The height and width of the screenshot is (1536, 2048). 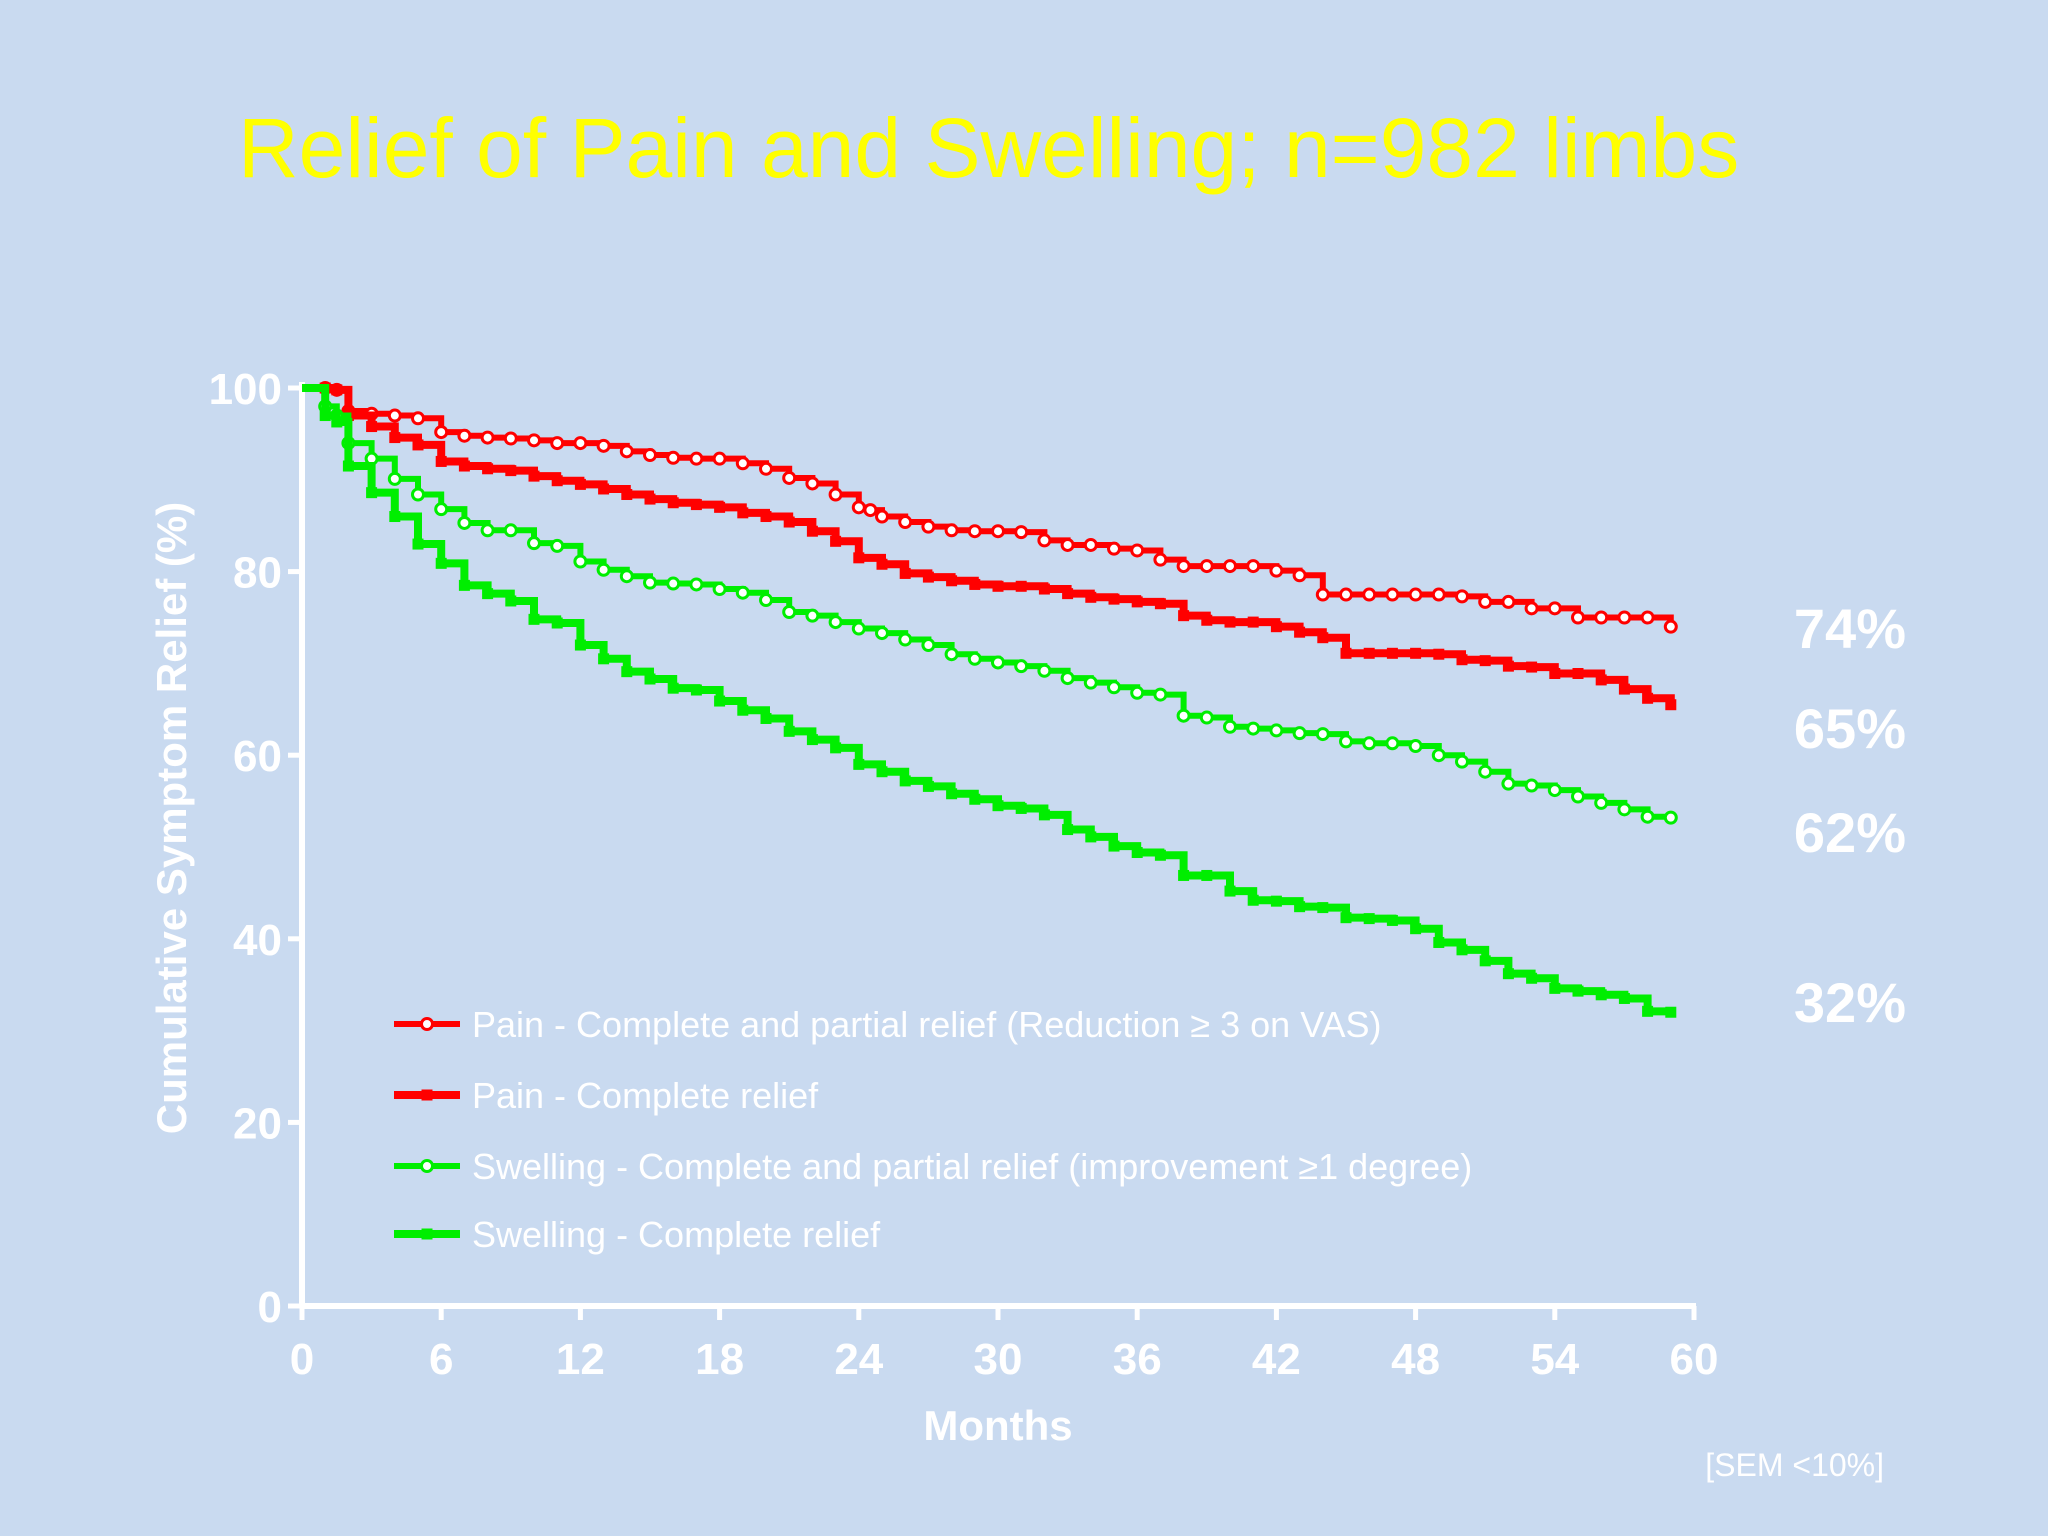 I want to click on y-tick-label: 20, so click(x=257, y=1123).